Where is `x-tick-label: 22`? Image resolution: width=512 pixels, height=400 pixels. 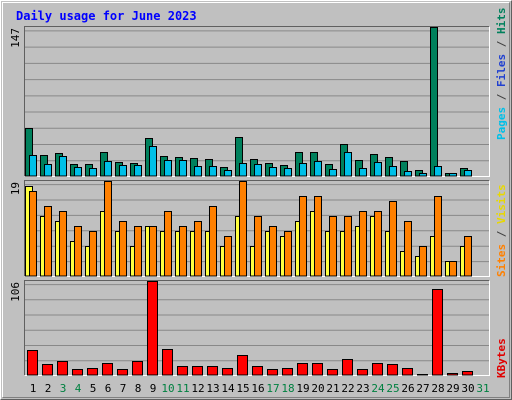
x-tick-label: 22 is located at coordinates (347, 388).